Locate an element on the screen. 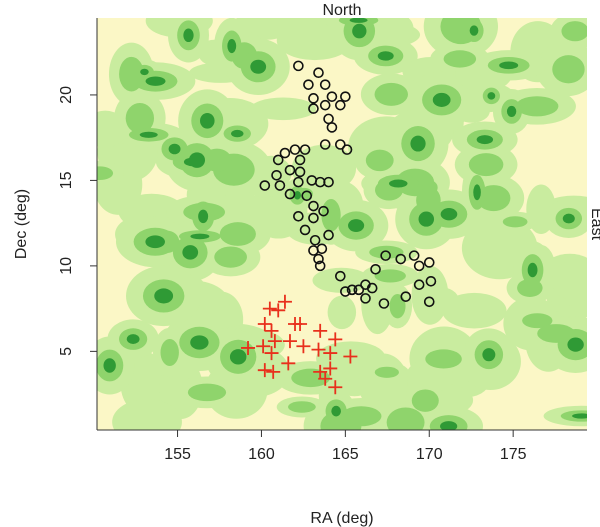  y-tick-label: 20 is located at coordinates (66, 95).